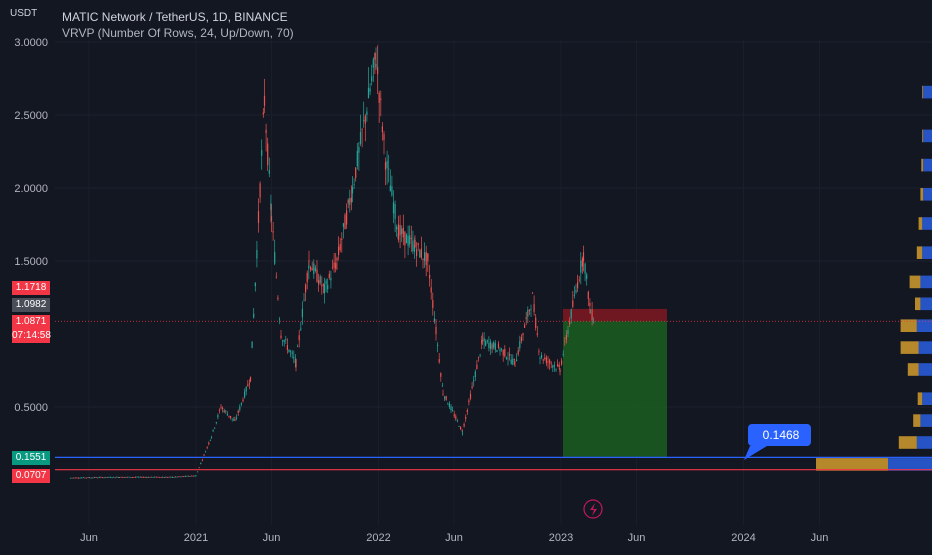  Describe the element at coordinates (593, 509) in the screenshot. I see `lightning-icon` at that location.